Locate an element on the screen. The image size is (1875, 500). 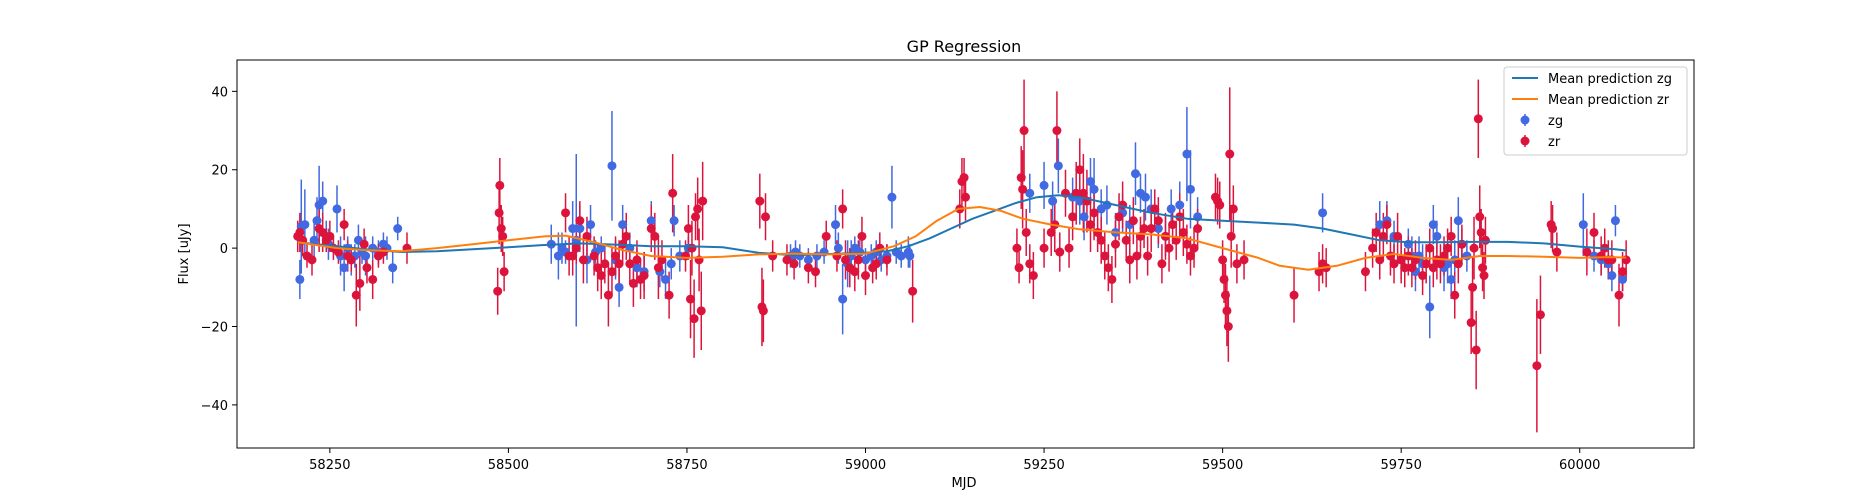
y-tick-label: 0 is located at coordinates (224, 249).